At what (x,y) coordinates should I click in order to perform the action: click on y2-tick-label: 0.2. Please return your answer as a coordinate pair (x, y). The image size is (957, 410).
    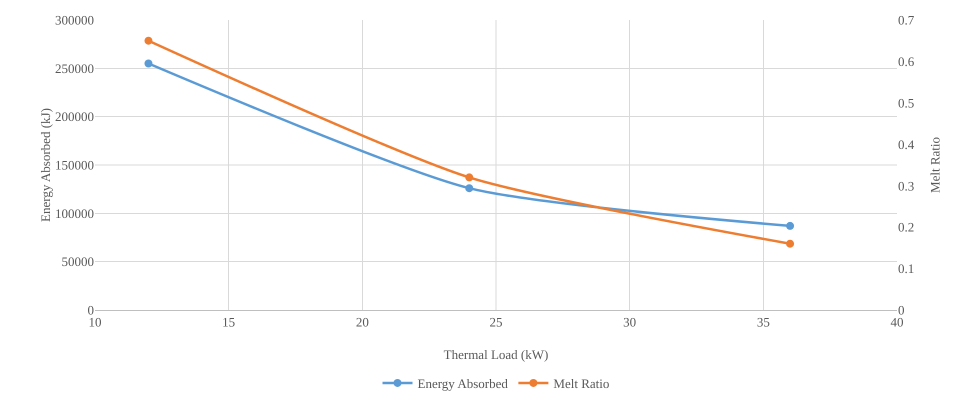
    Looking at the image, I should click on (906, 227).